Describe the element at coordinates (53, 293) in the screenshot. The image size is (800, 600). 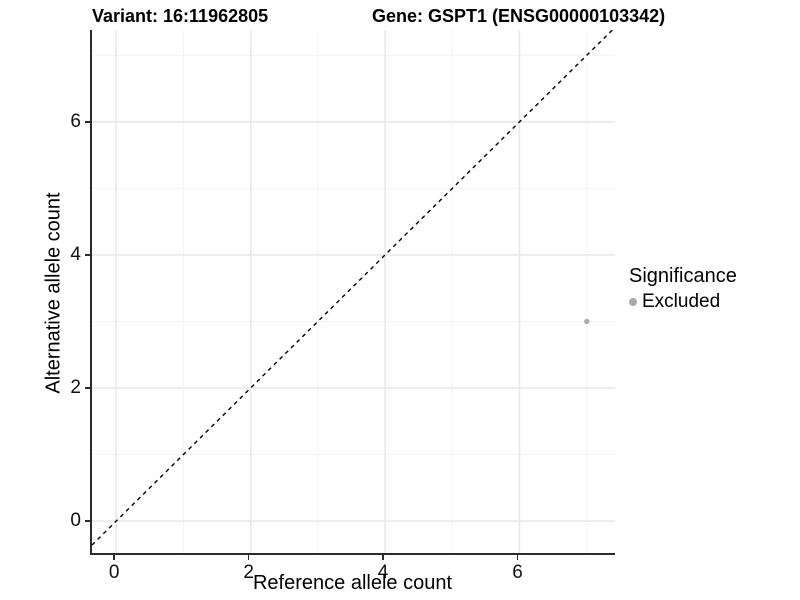
I see `y-axis-title: Alternative allele count` at that location.